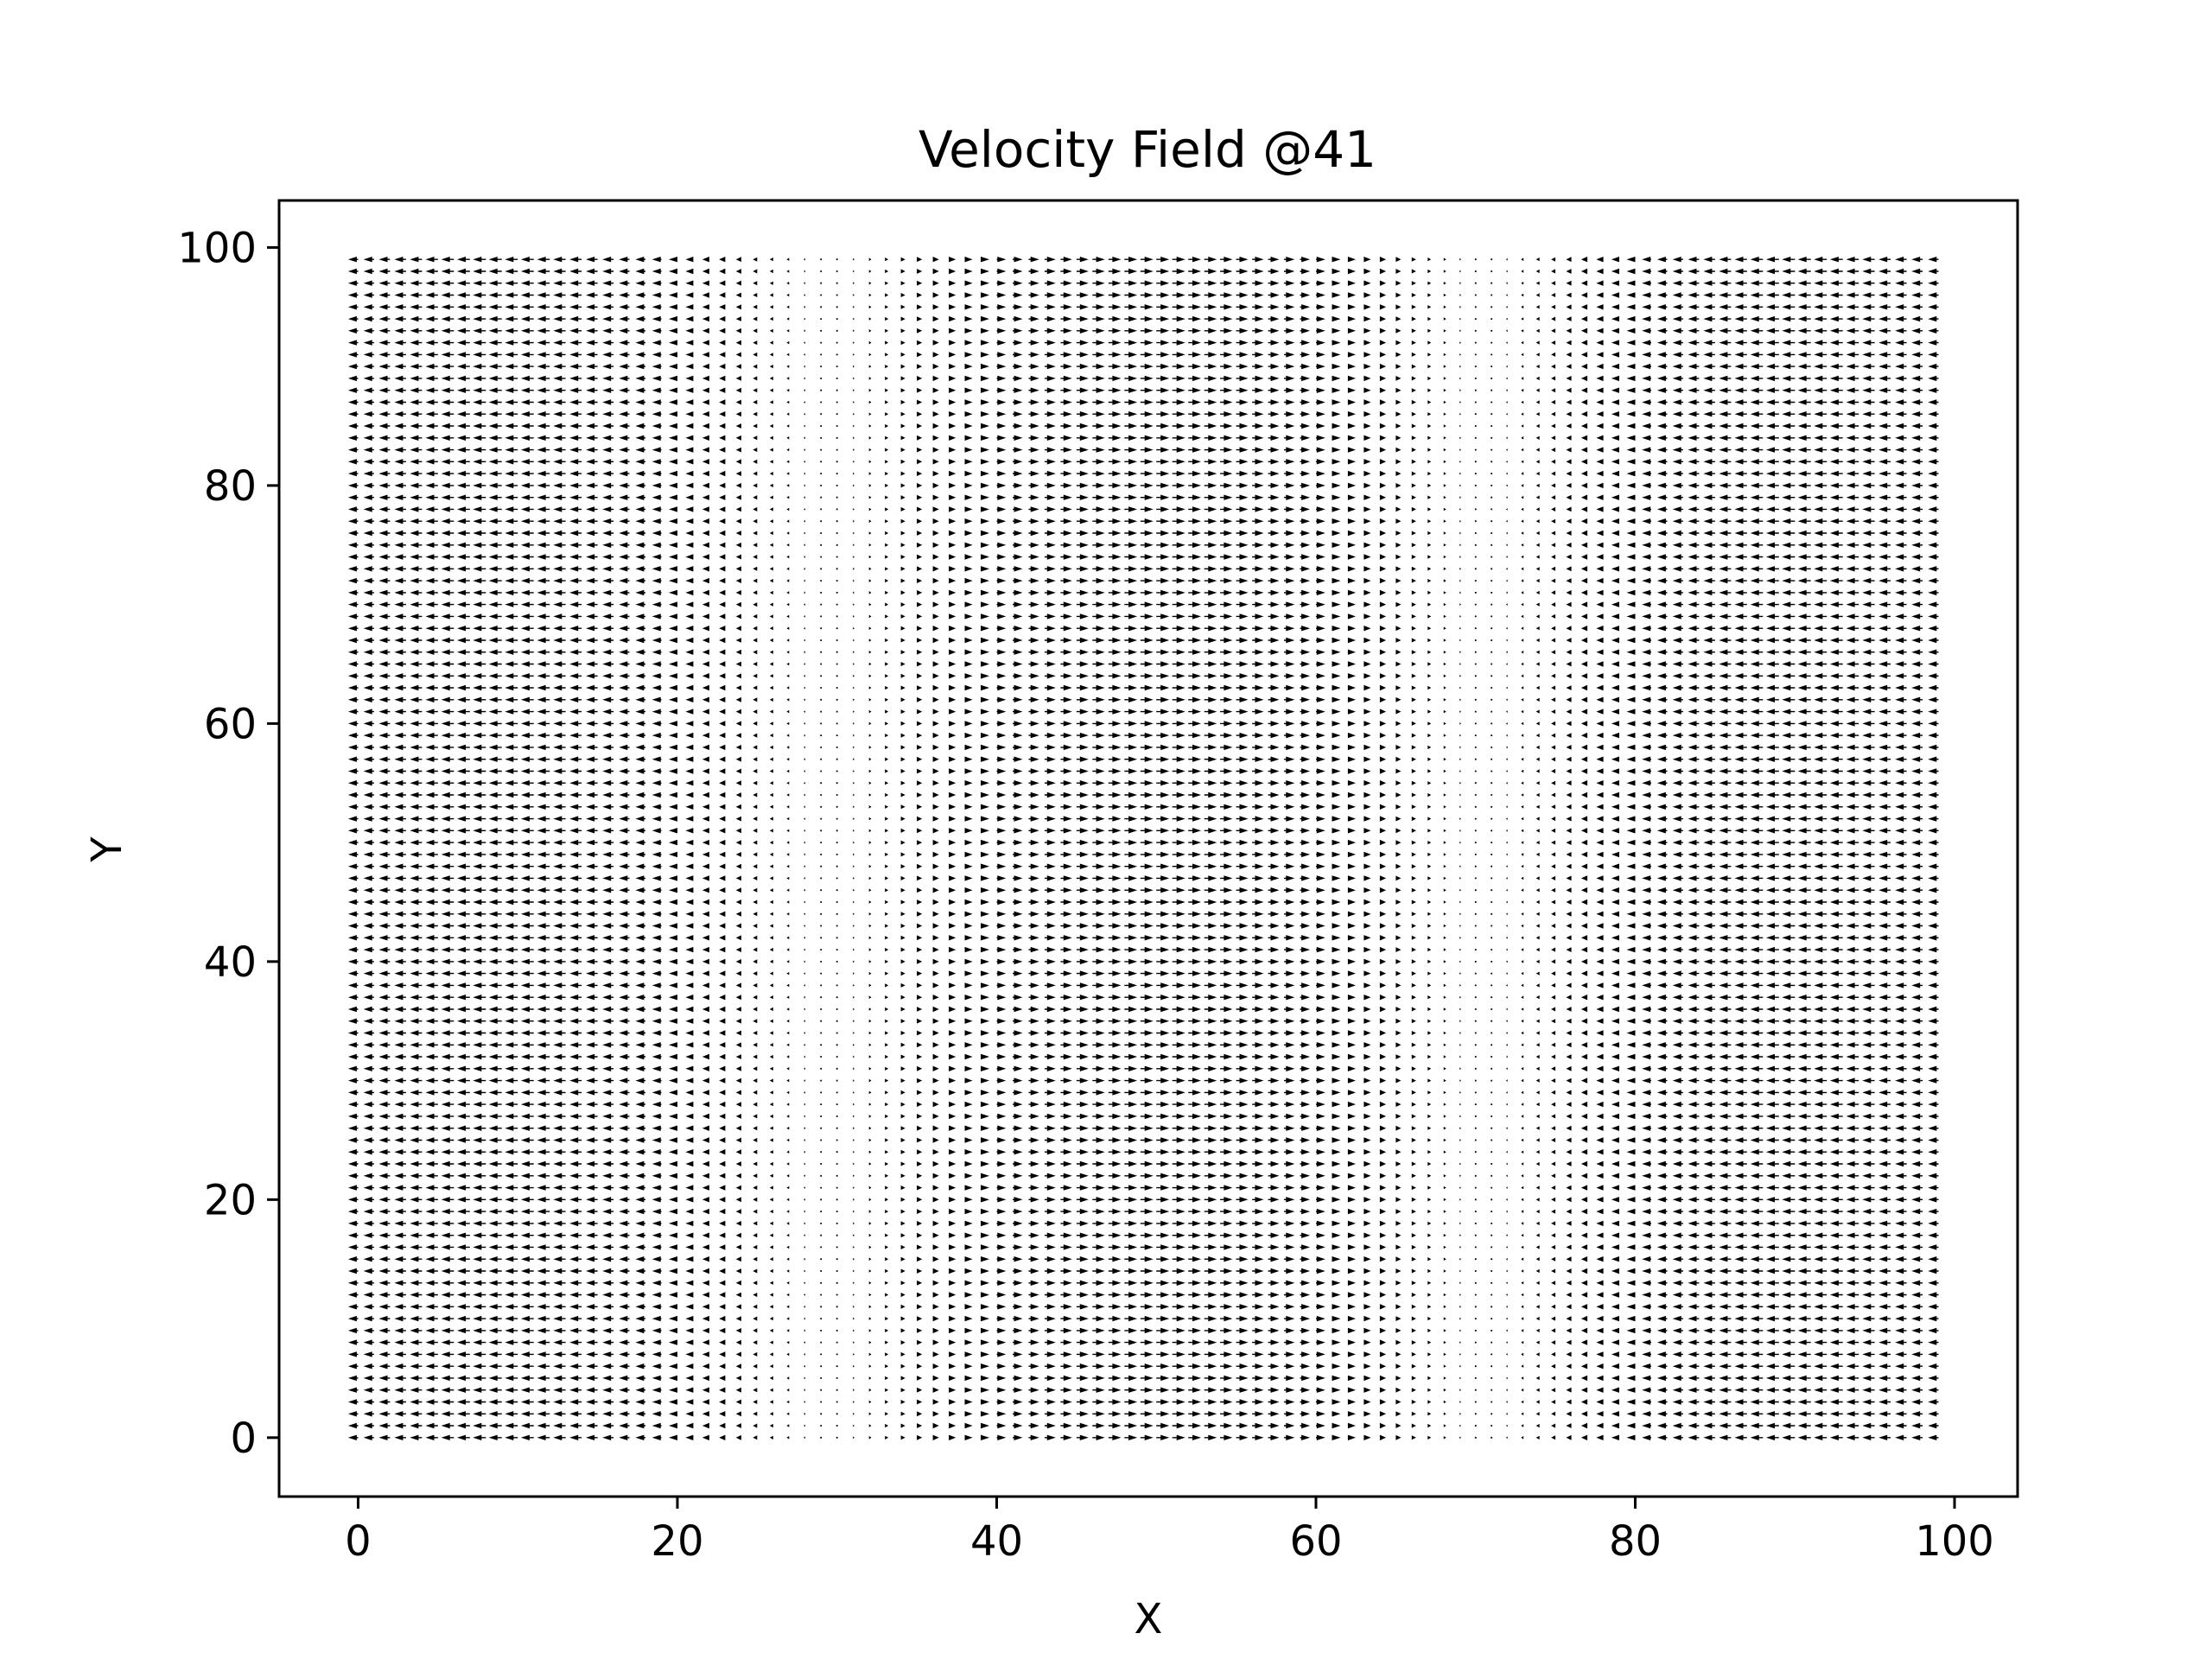  Describe the element at coordinates (1147, 149) in the screenshot. I see `chart-title: Velocity Field @41` at that location.